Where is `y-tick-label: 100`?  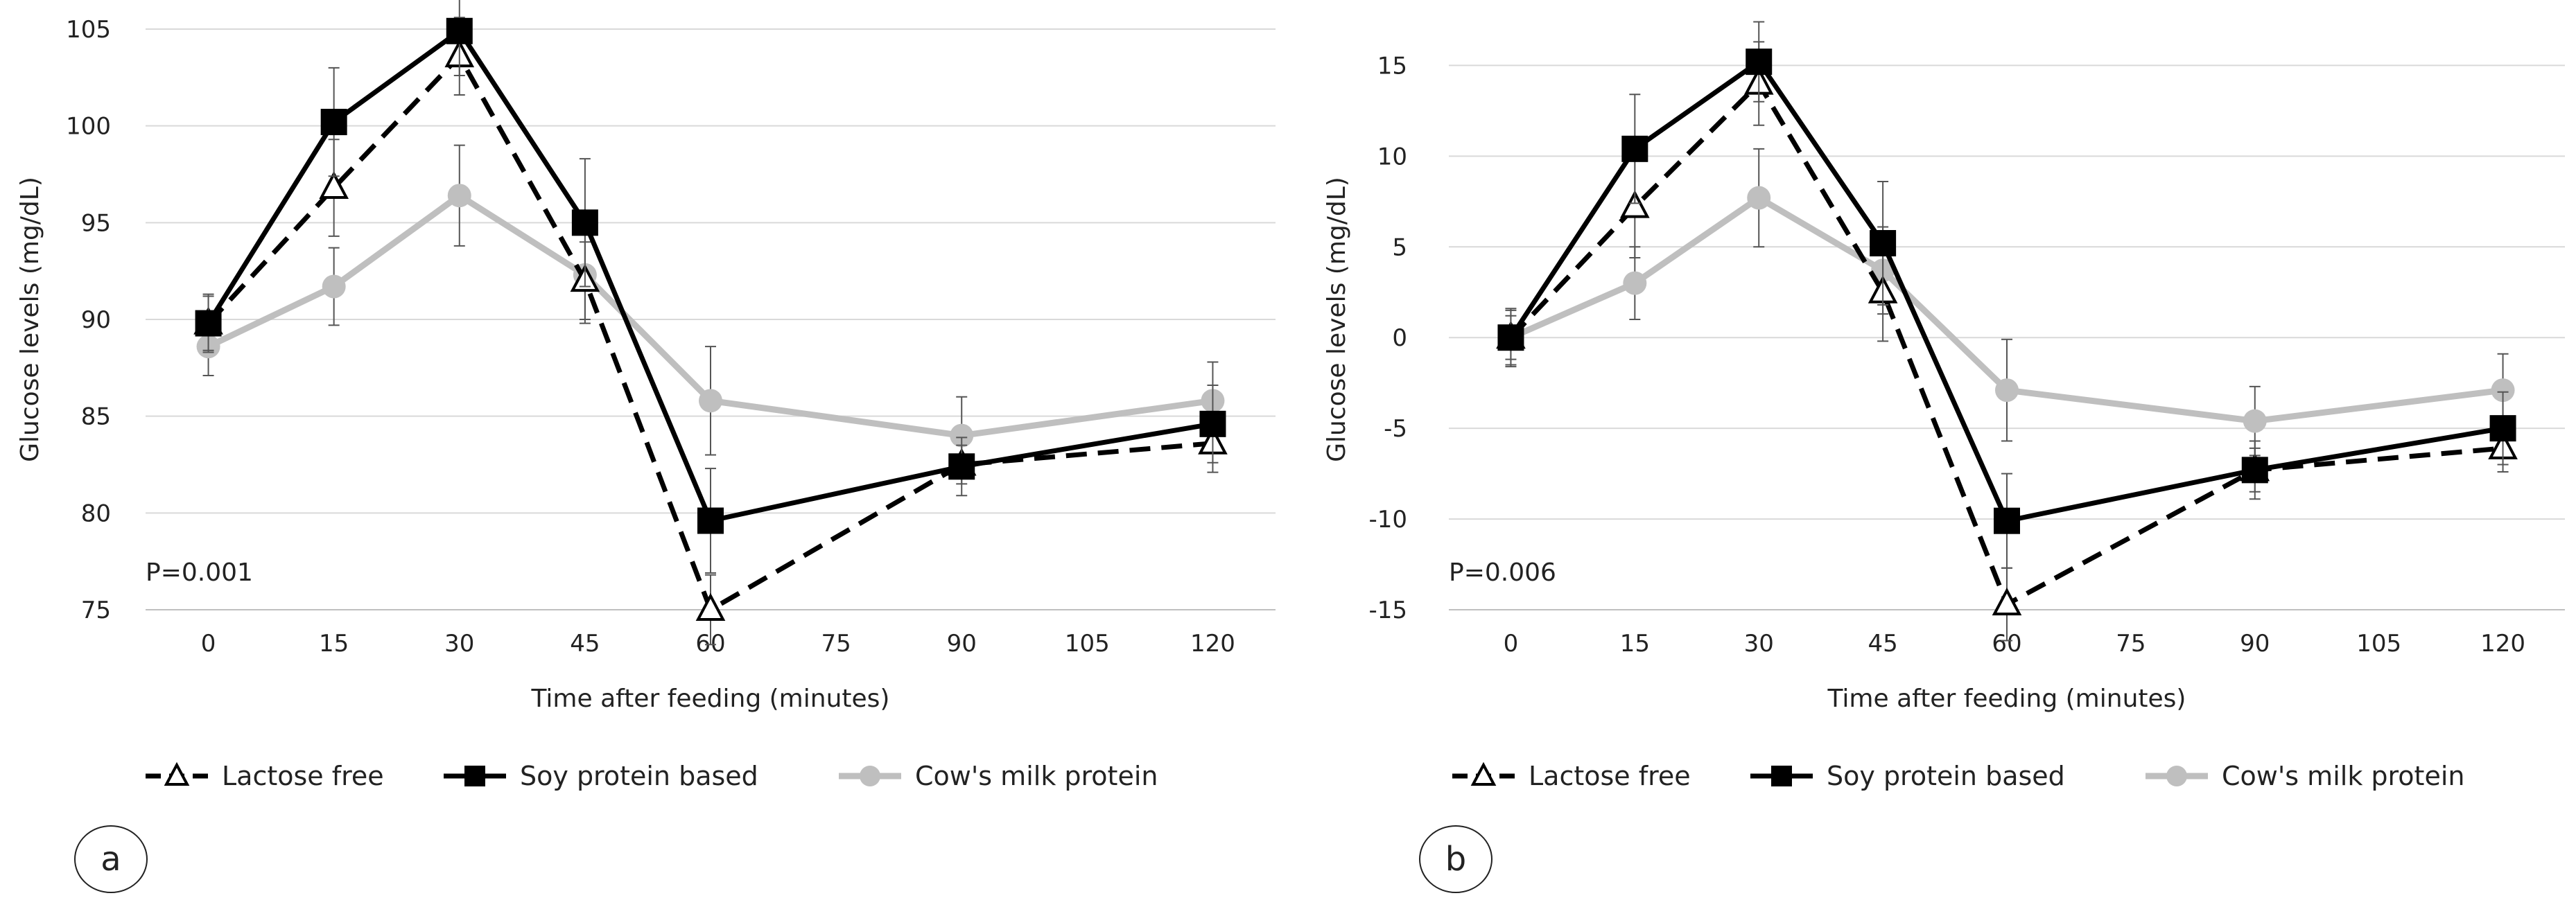
y-tick-label: 100 is located at coordinates (88, 127).